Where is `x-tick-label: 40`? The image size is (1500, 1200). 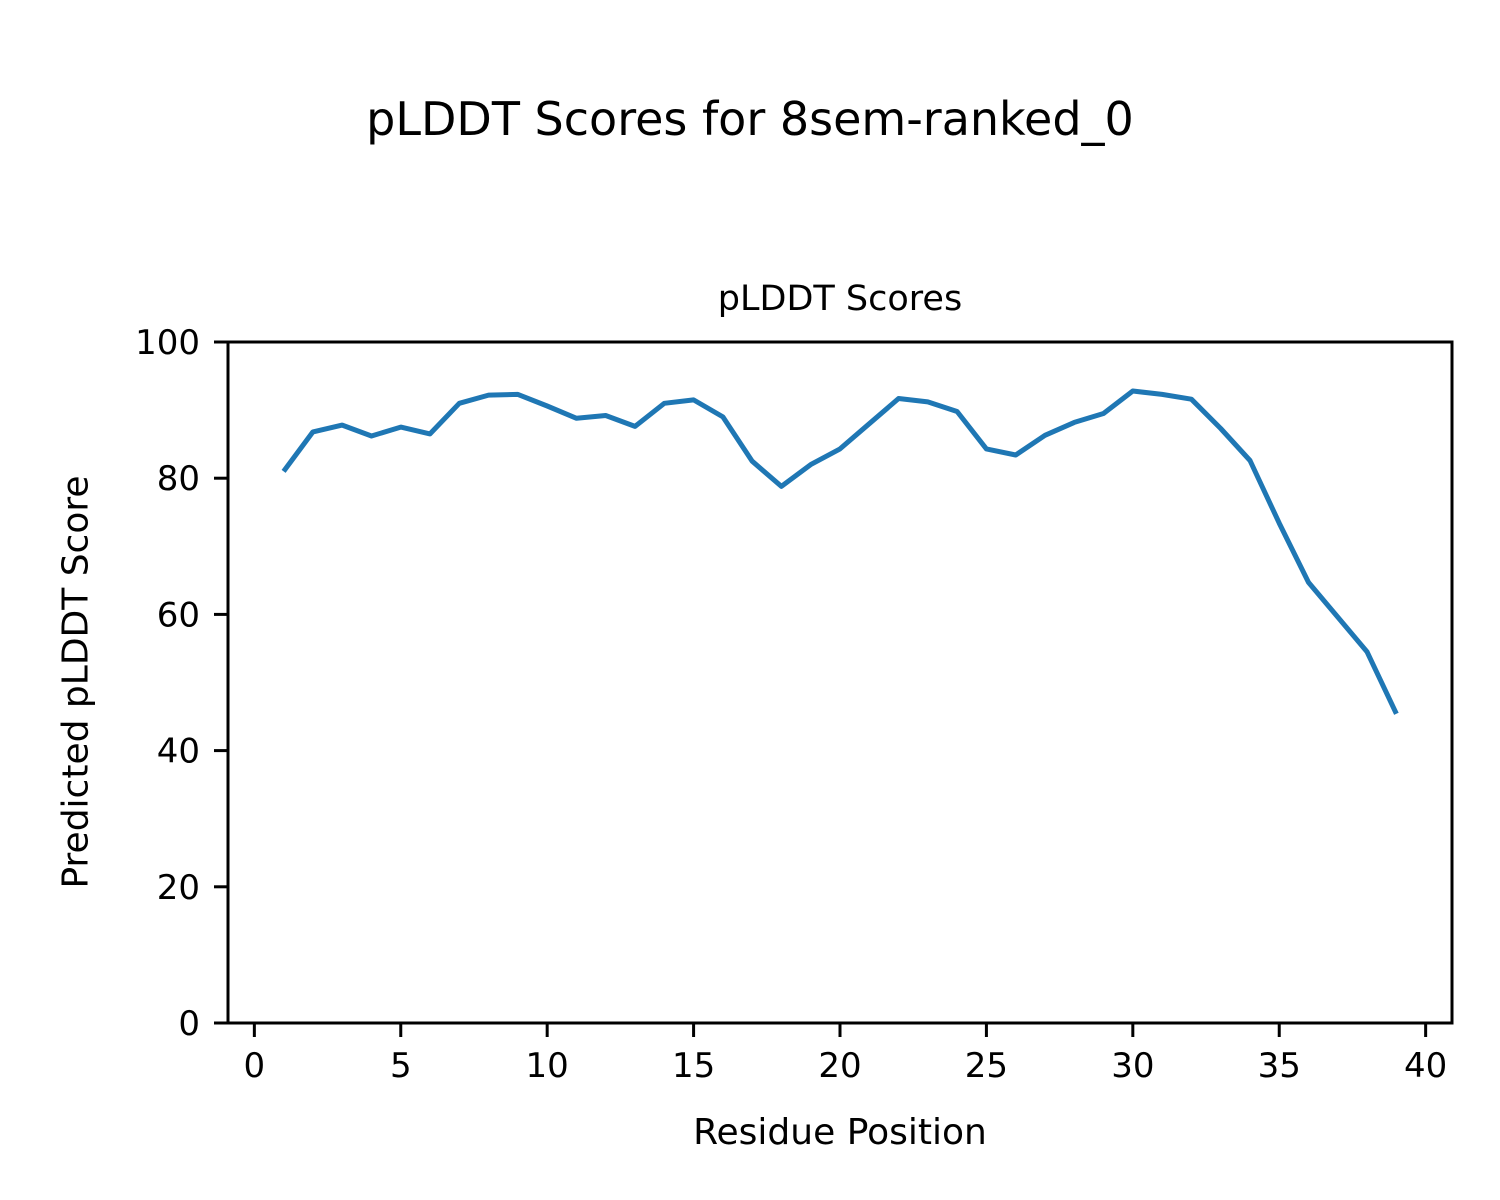 x-tick-label: 40 is located at coordinates (1425, 1066).